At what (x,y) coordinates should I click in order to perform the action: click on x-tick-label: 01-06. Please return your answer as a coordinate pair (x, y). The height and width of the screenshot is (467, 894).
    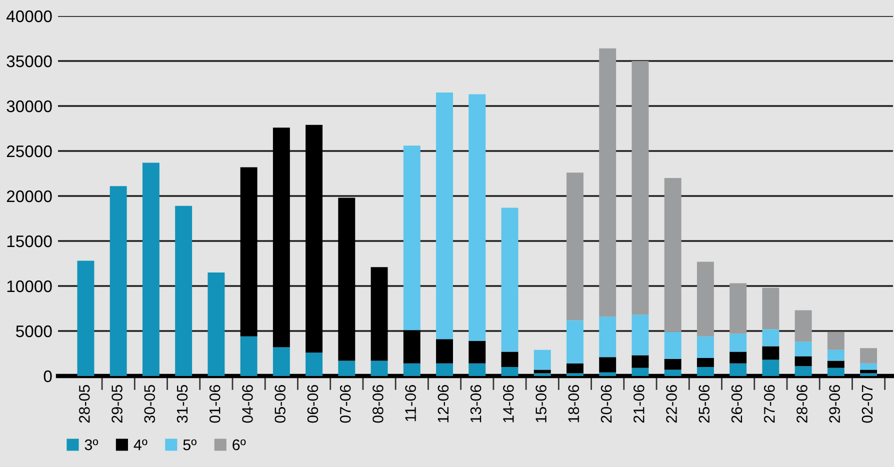
    Looking at the image, I should click on (214, 404).